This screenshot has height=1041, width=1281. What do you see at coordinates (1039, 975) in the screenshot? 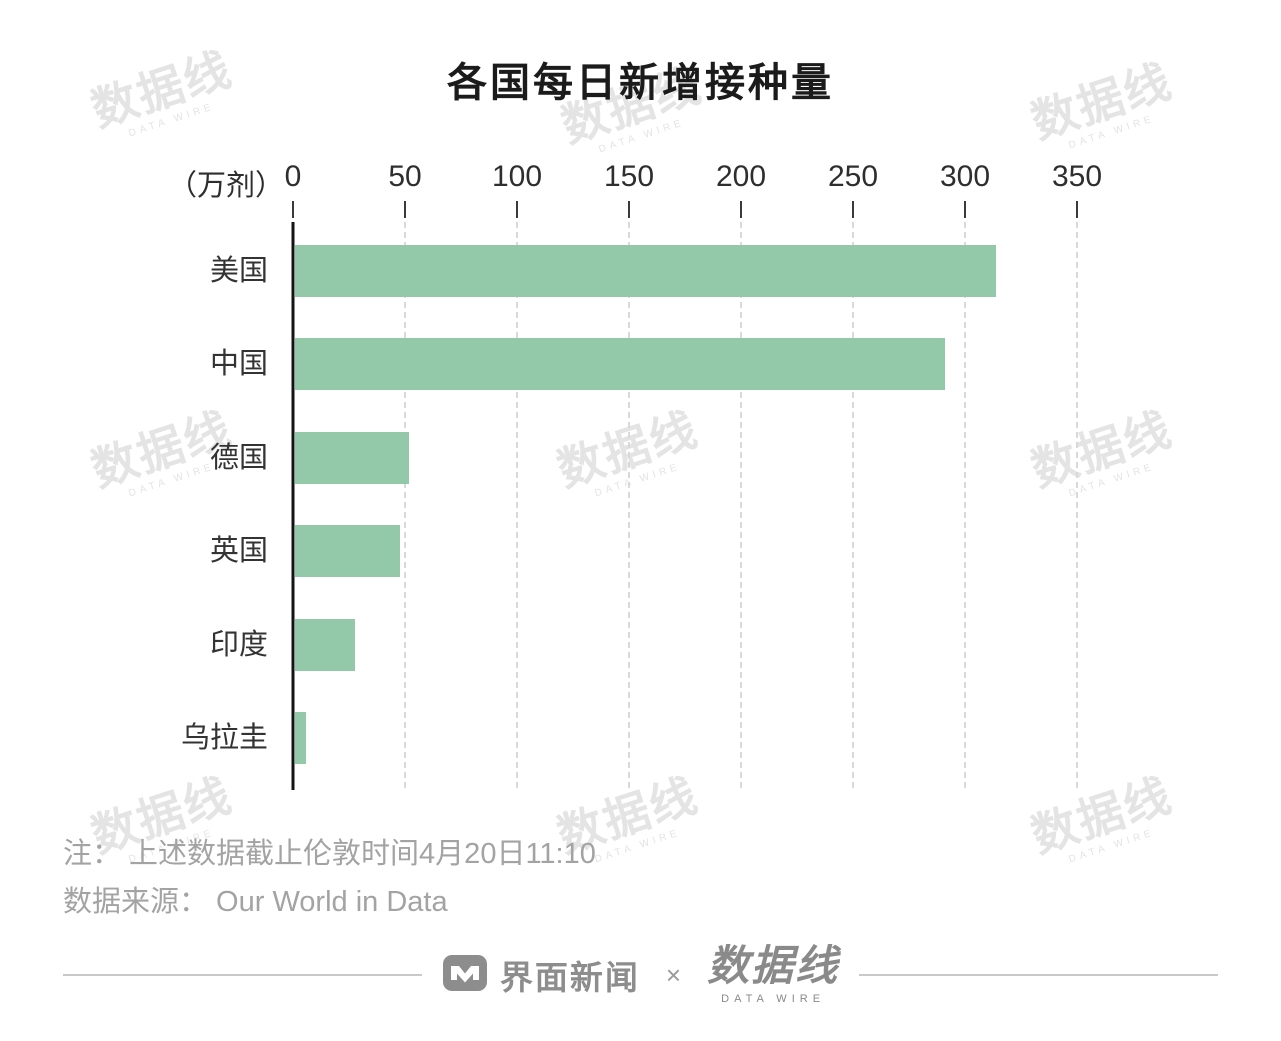
I see `footer-rule-right` at bounding box center [1039, 975].